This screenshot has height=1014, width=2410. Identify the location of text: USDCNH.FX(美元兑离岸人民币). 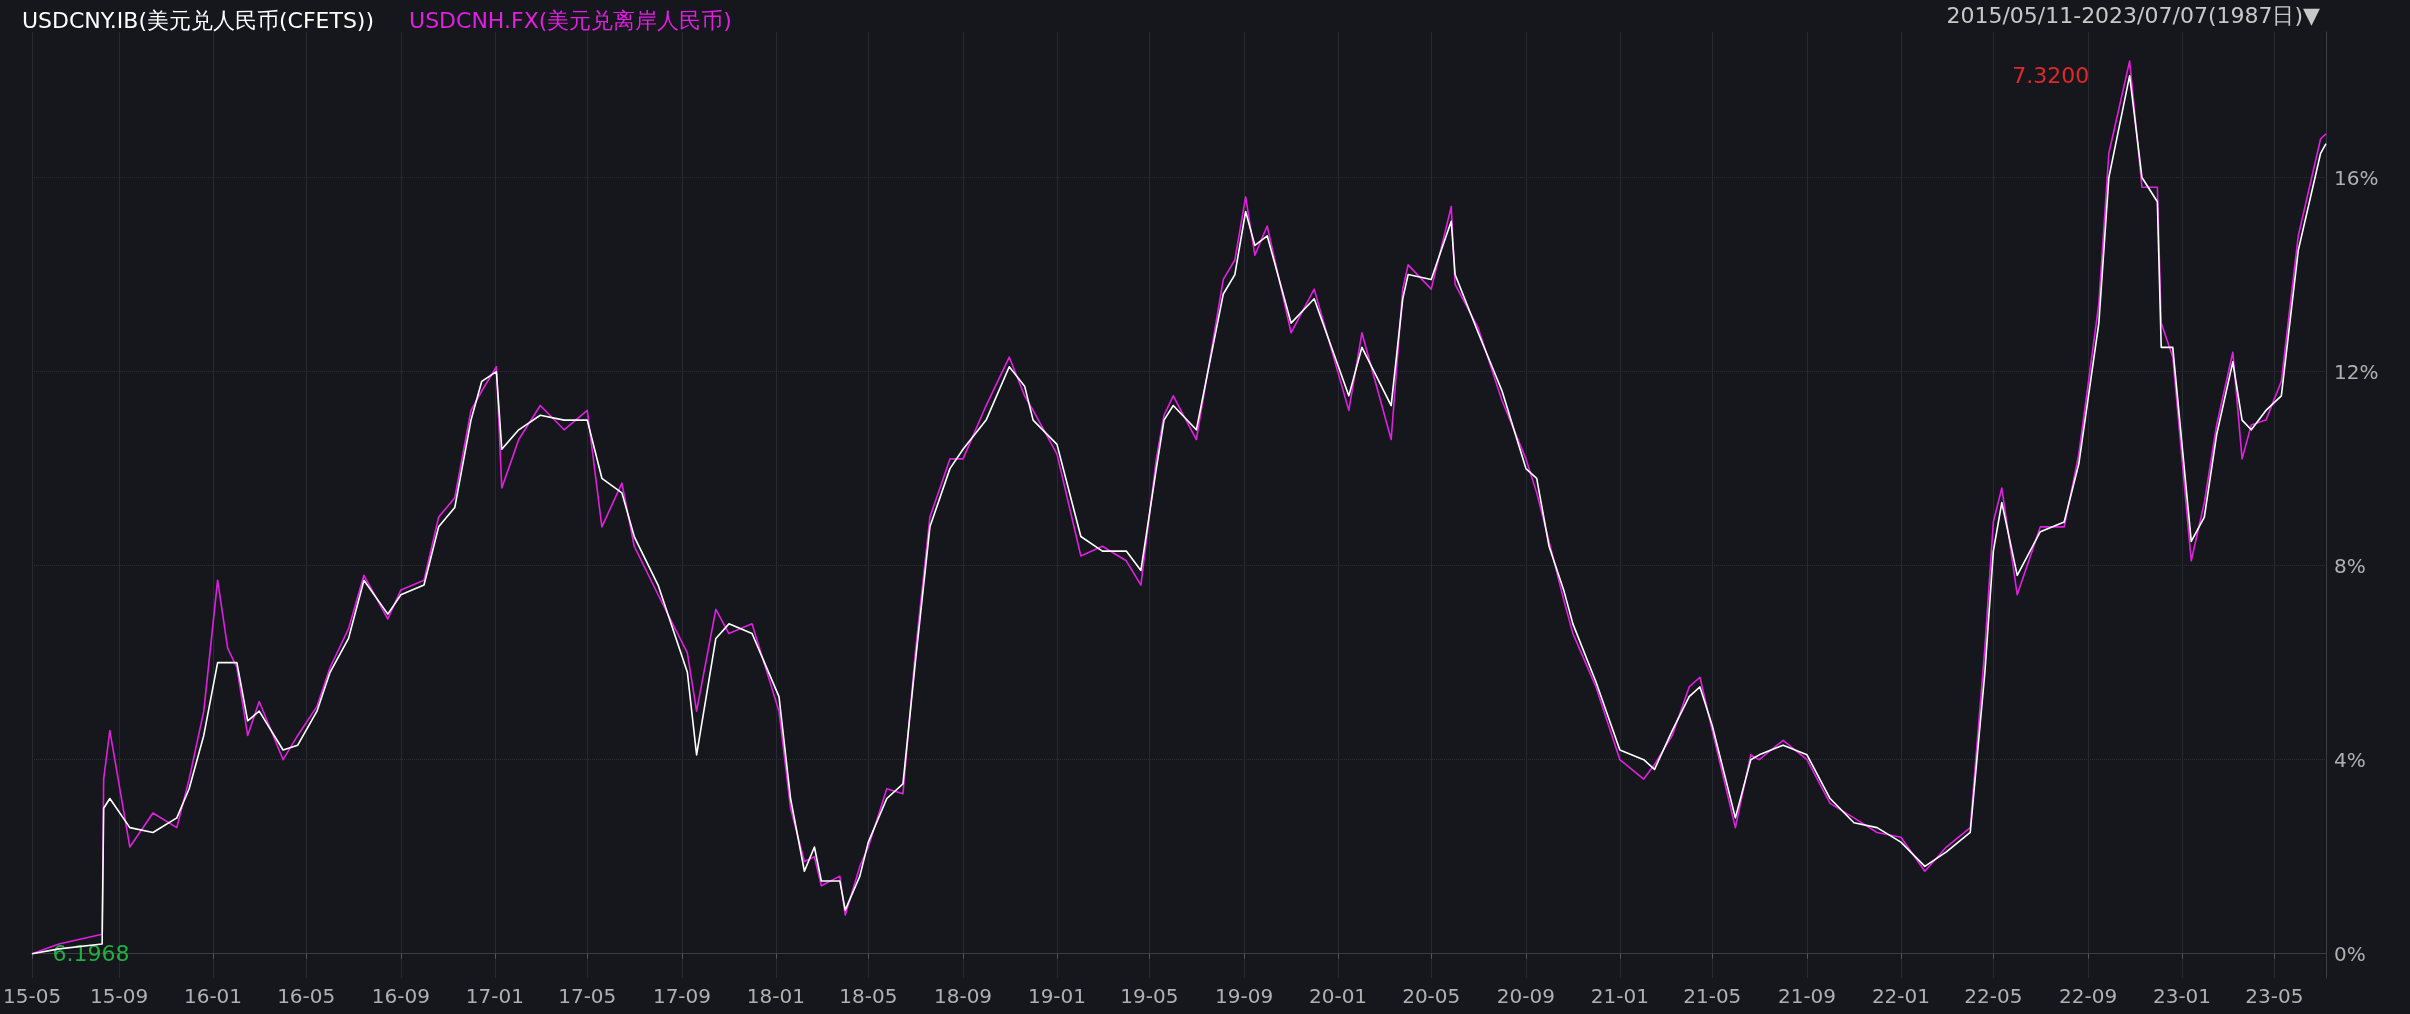
(570, 20).